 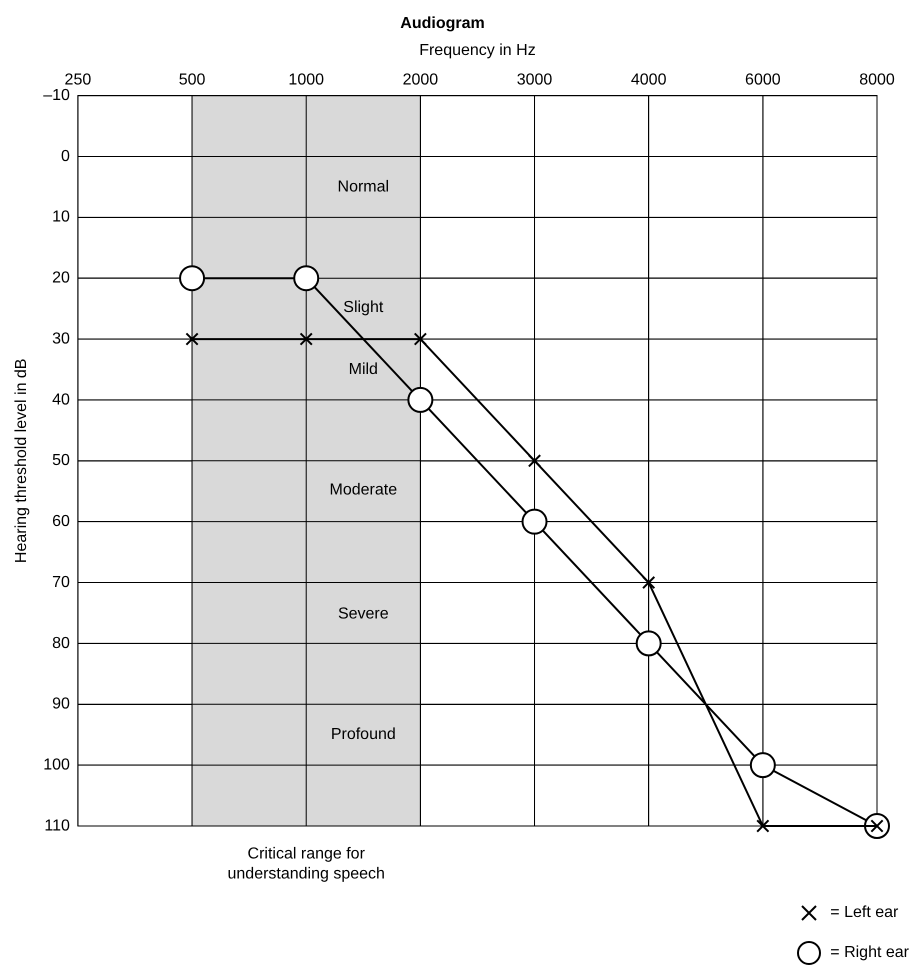 What do you see at coordinates (78, 79) in the screenshot?
I see `x-tick-label: 250` at bounding box center [78, 79].